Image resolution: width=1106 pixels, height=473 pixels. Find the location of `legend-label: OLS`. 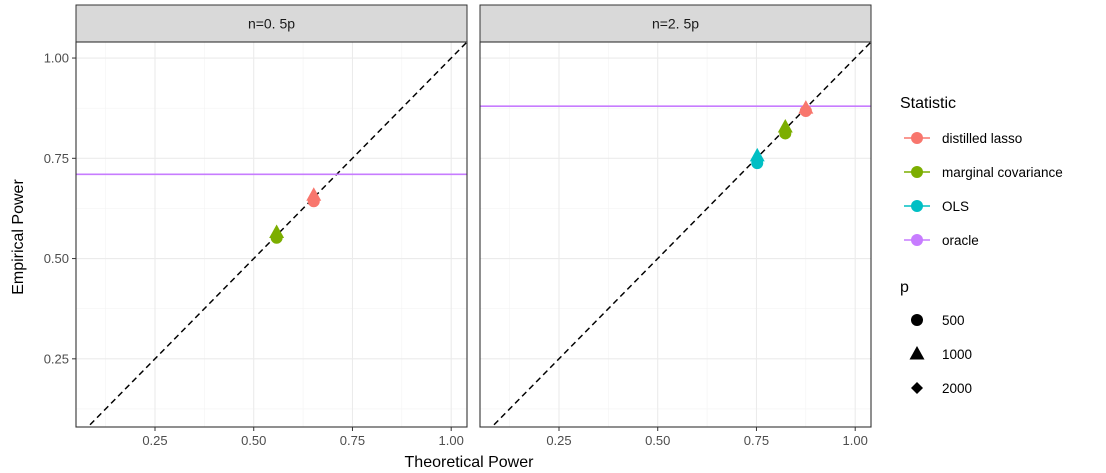

legend-label: OLS is located at coordinates (955, 206).